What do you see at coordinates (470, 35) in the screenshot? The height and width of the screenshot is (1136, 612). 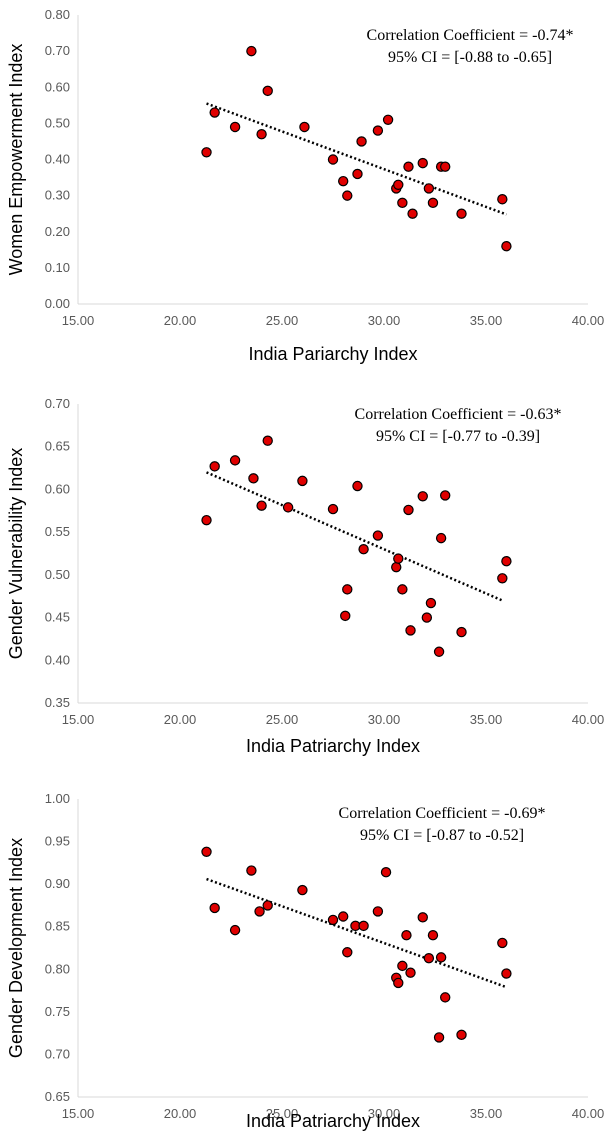 I see `correlation-annotation: Correlation Coefficient = -0.74*` at bounding box center [470, 35].